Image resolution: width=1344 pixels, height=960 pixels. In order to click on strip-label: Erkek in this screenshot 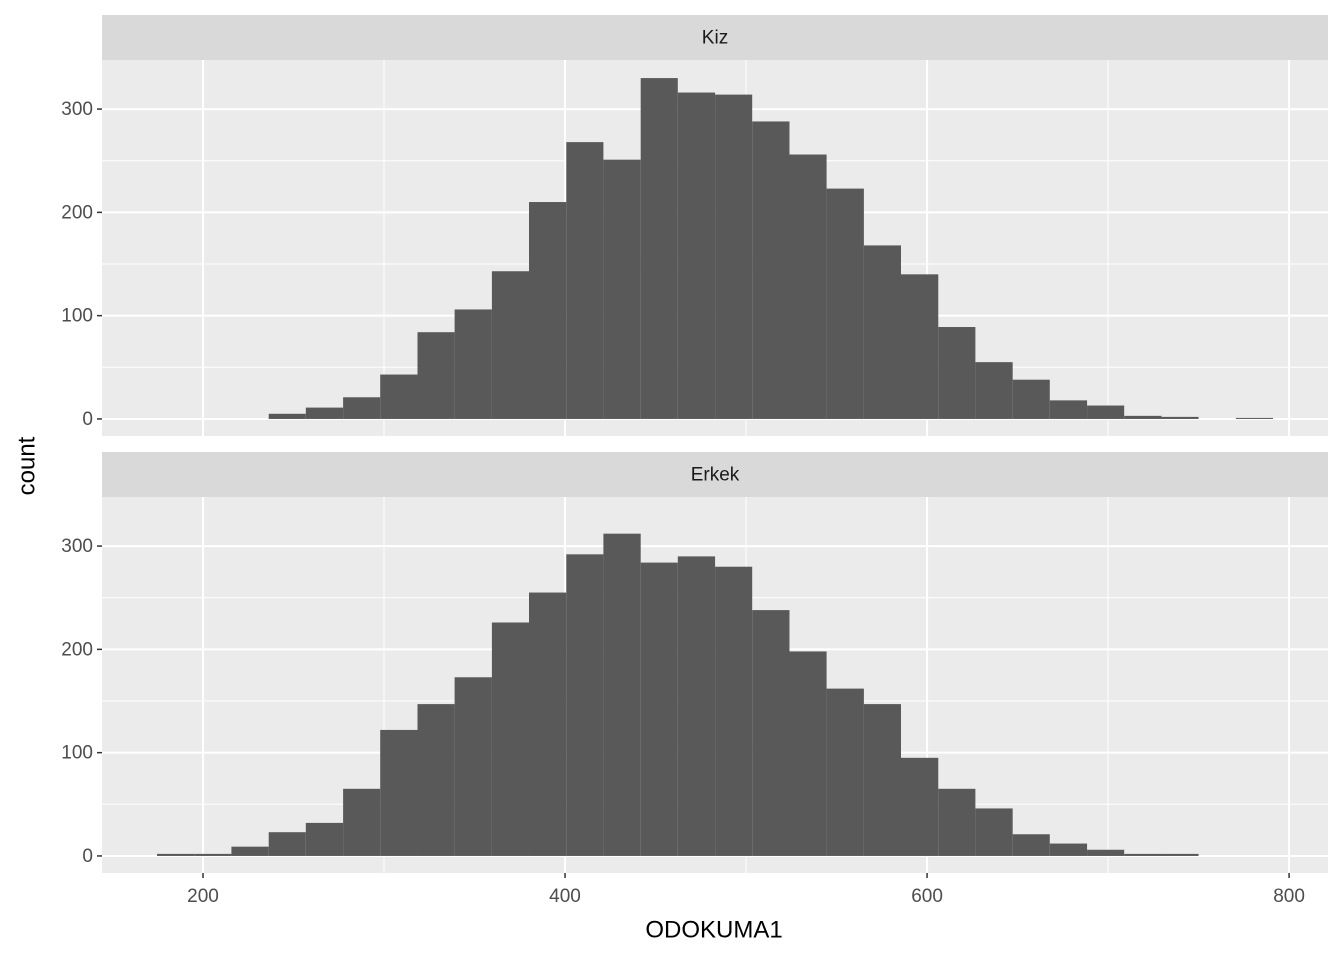, I will do `click(715, 475)`.